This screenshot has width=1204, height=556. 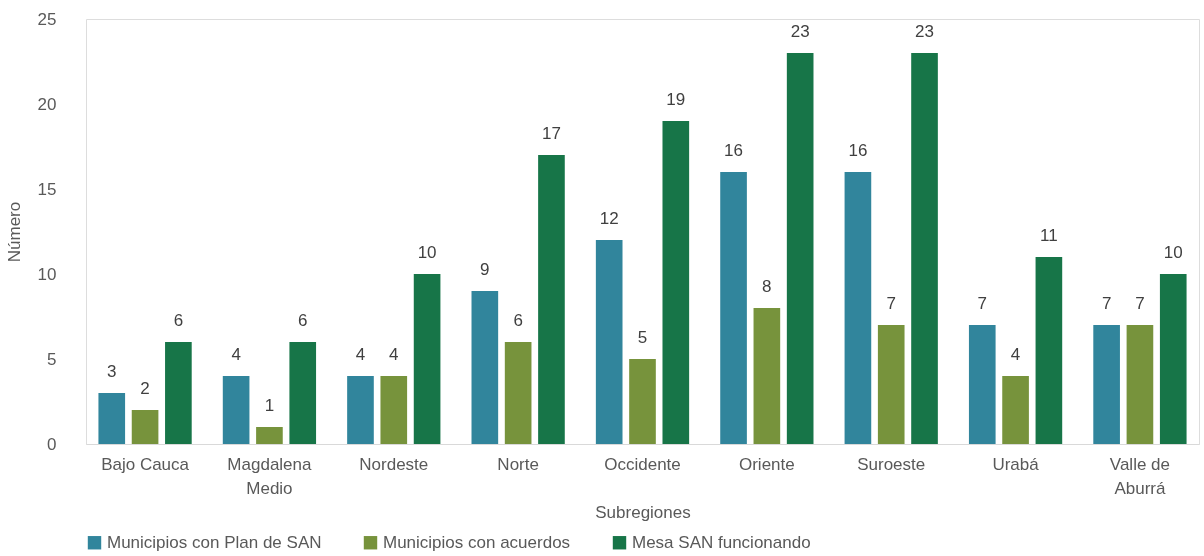 I want to click on y-tick-label: 20, so click(x=47, y=104).